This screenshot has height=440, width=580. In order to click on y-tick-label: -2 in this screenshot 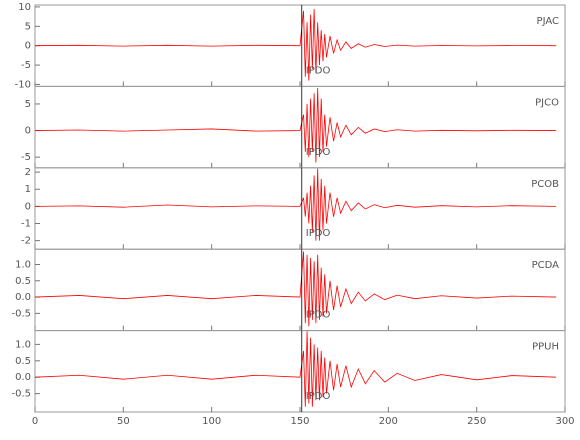, I will do `click(26, 241)`.